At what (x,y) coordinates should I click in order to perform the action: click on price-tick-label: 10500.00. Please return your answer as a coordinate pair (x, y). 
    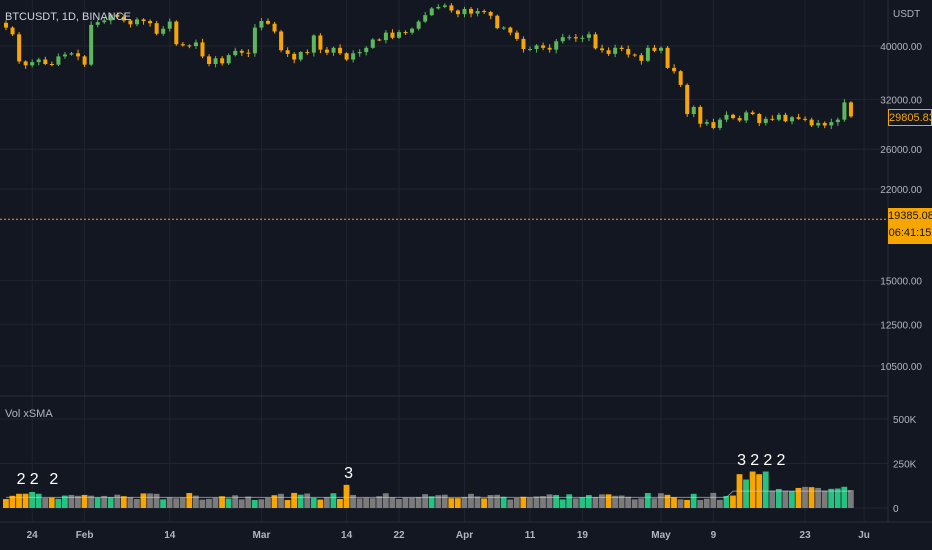
    Looking at the image, I should click on (901, 367).